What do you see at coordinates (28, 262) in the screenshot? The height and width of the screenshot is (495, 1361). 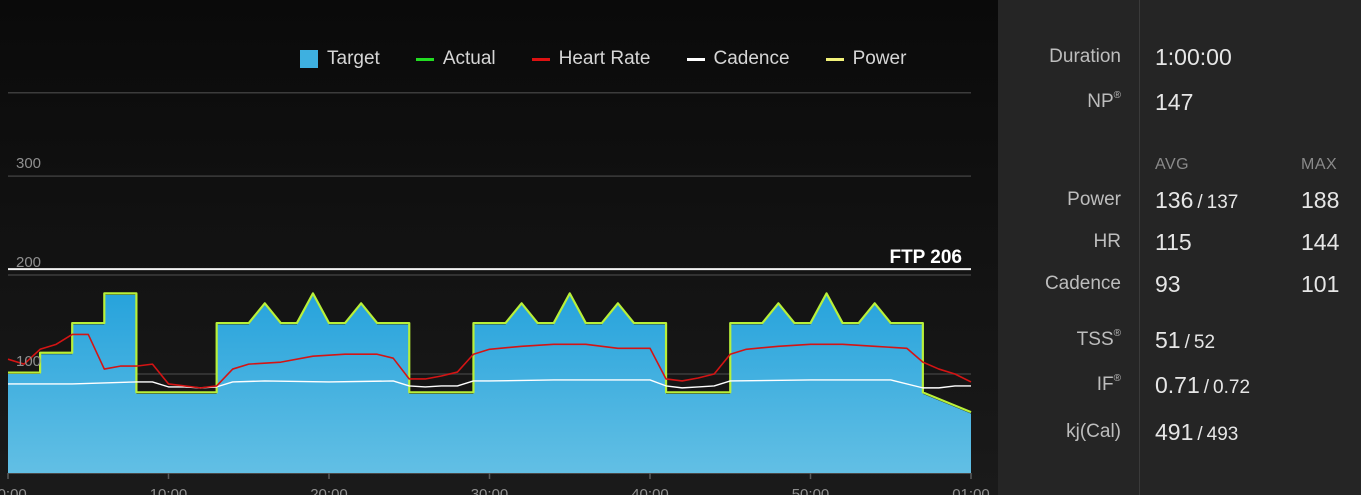 I see `y-tick-label-200: 200` at bounding box center [28, 262].